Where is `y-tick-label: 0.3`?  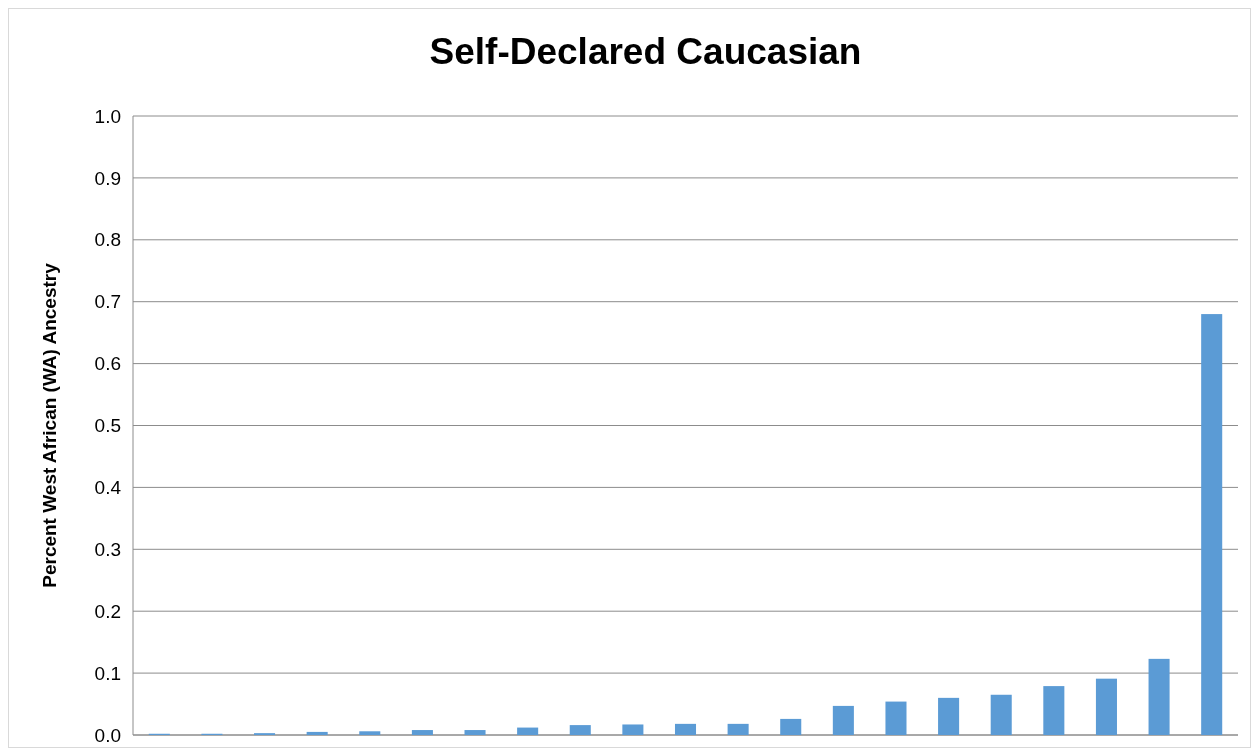 y-tick-label: 0.3 is located at coordinates (107, 549).